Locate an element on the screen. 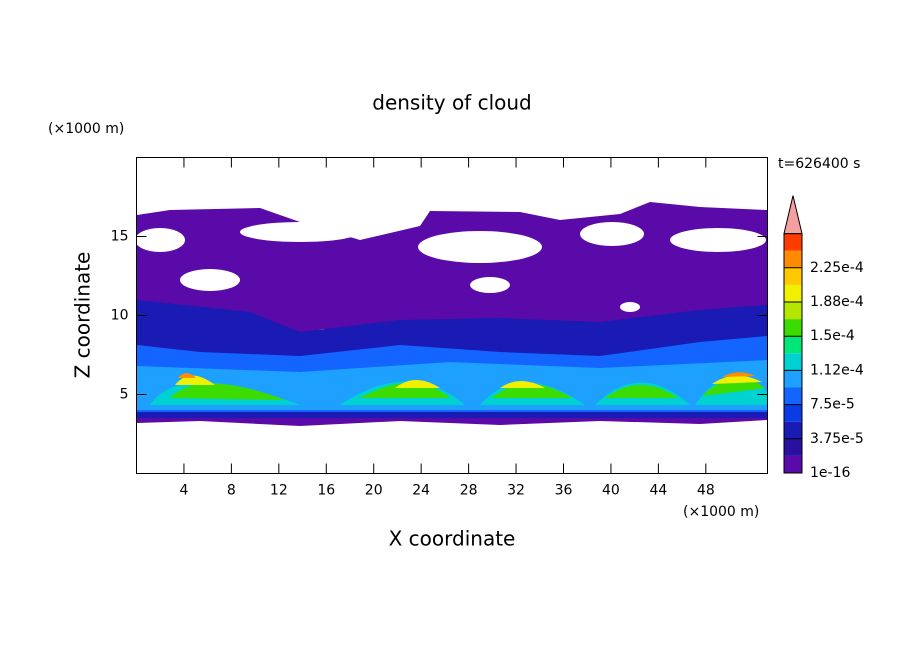 This screenshot has height=654, width=904. x-unit: (×1000 m) is located at coordinates (721, 512).